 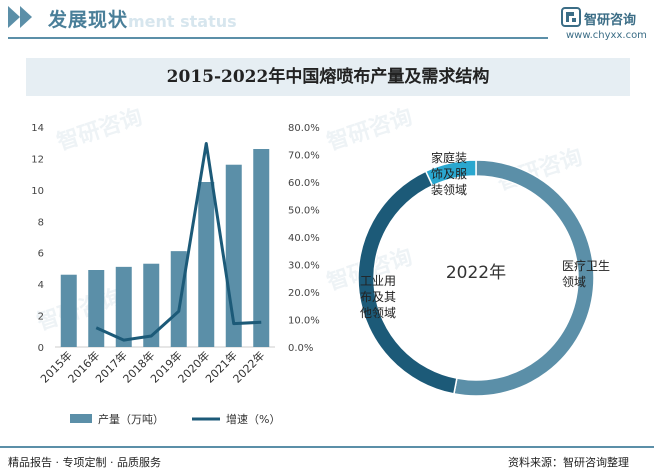 What do you see at coordinates (571, 17) in the screenshot?
I see `brand-logo-icon` at bounding box center [571, 17].